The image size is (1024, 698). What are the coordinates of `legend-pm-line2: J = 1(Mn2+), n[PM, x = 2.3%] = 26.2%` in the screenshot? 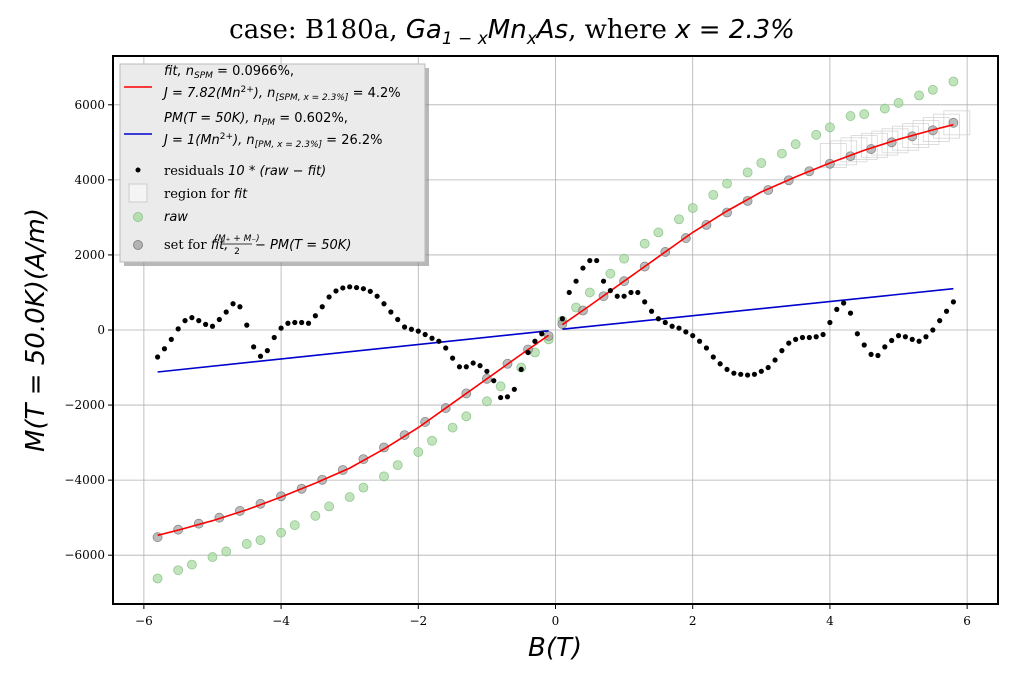 It's located at (272, 141).